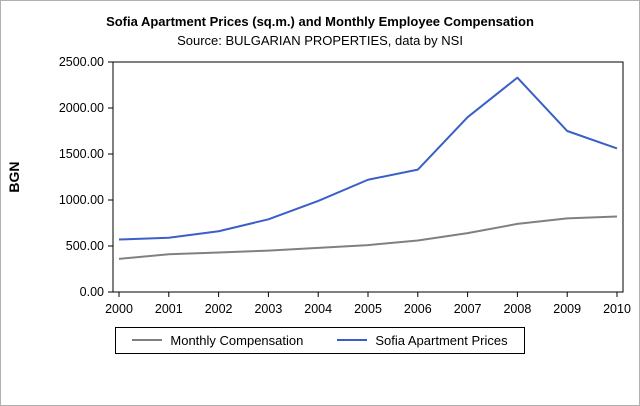 This screenshot has height=406, width=640. I want to click on y-tick-label: 2000.00, so click(81, 108).